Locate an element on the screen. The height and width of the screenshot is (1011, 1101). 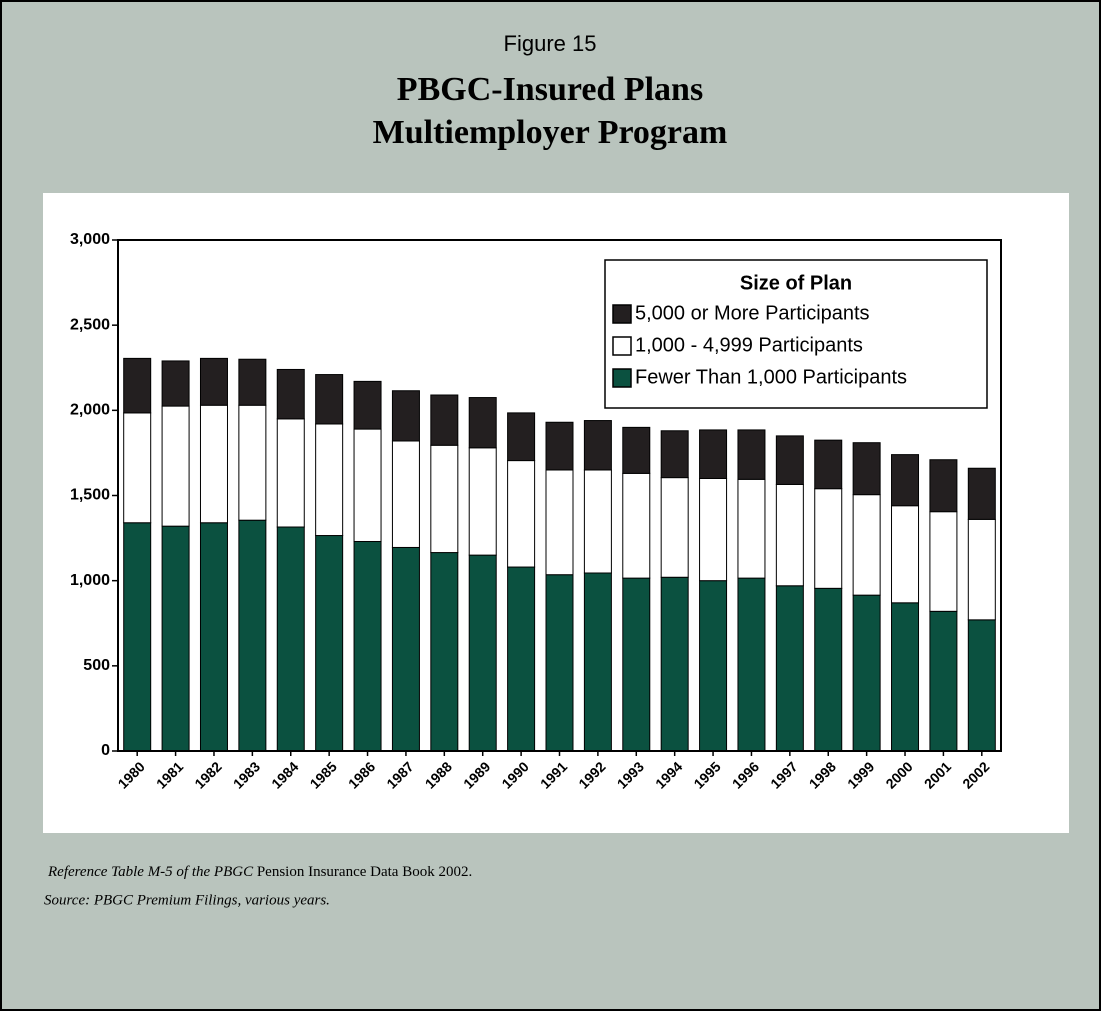
legend-label: Fewer Than 1,000 Participants is located at coordinates (771, 377).